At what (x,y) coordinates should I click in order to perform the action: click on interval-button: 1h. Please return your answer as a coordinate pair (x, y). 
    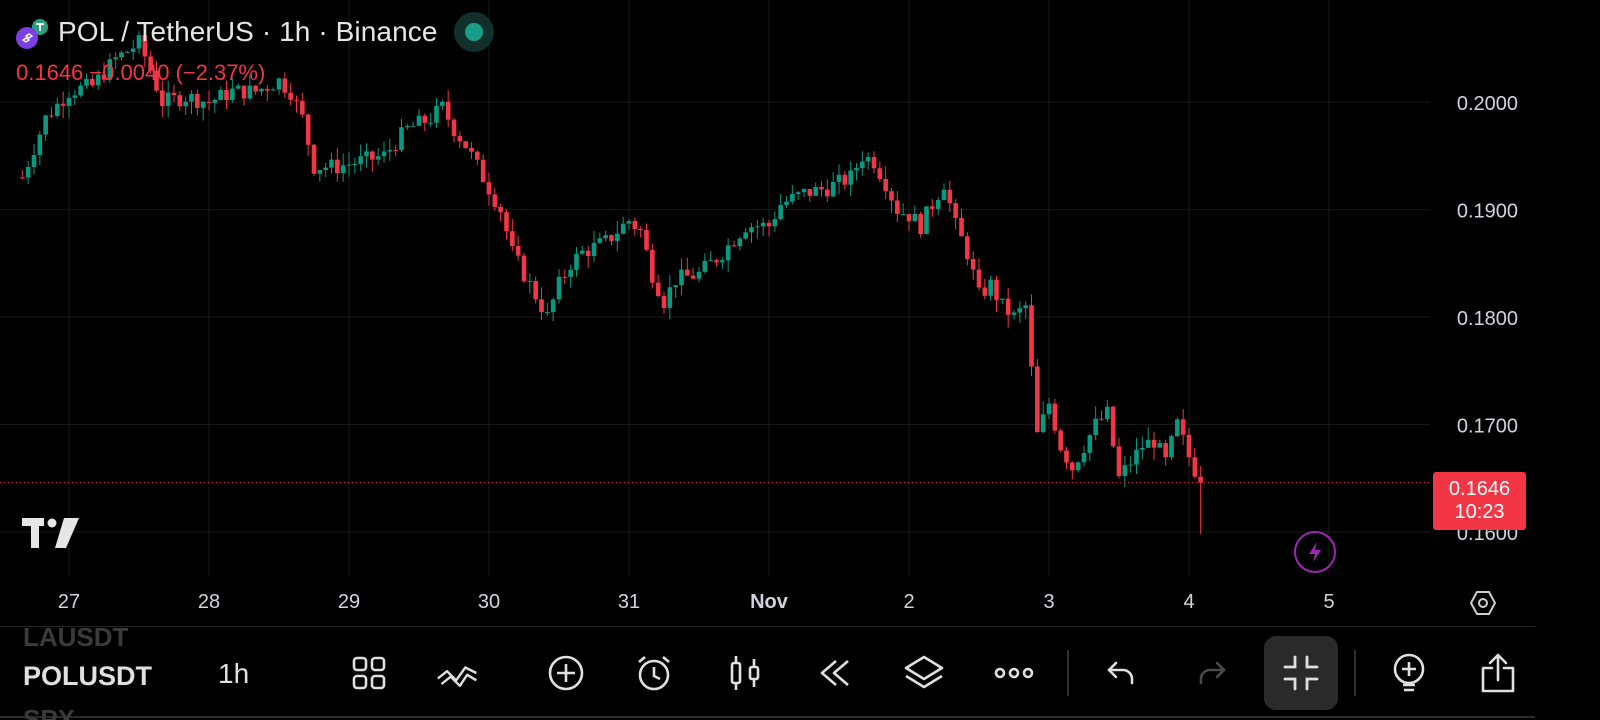
    Looking at the image, I should click on (234, 673).